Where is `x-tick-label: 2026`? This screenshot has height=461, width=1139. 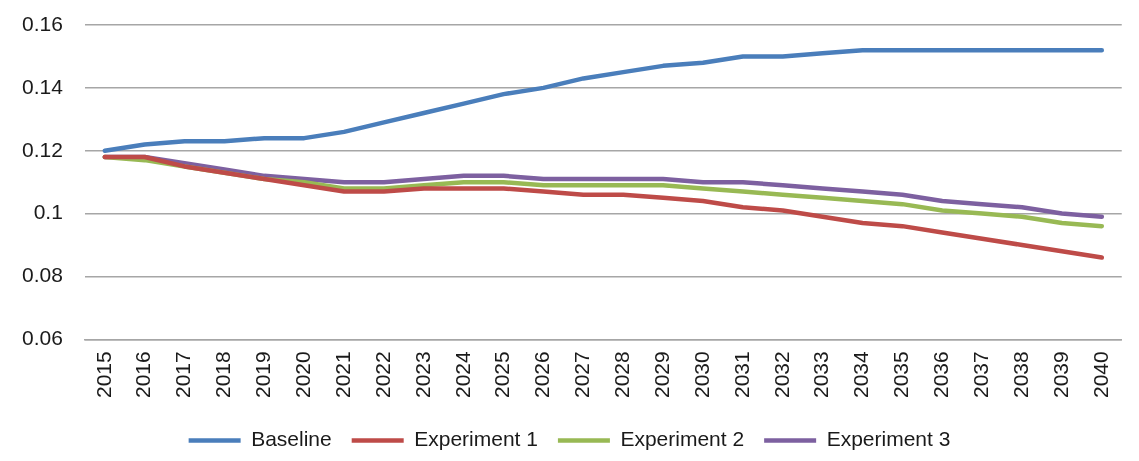
x-tick-label: 2026 is located at coordinates (542, 374).